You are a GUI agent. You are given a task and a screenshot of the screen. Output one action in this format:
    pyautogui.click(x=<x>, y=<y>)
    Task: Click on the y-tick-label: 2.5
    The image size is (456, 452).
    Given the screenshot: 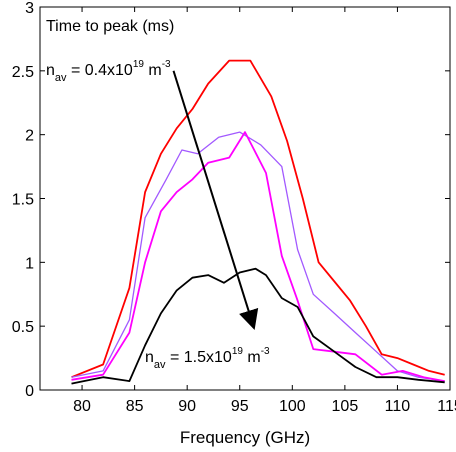 What is the action you would take?
    pyautogui.click(x=23, y=72)
    